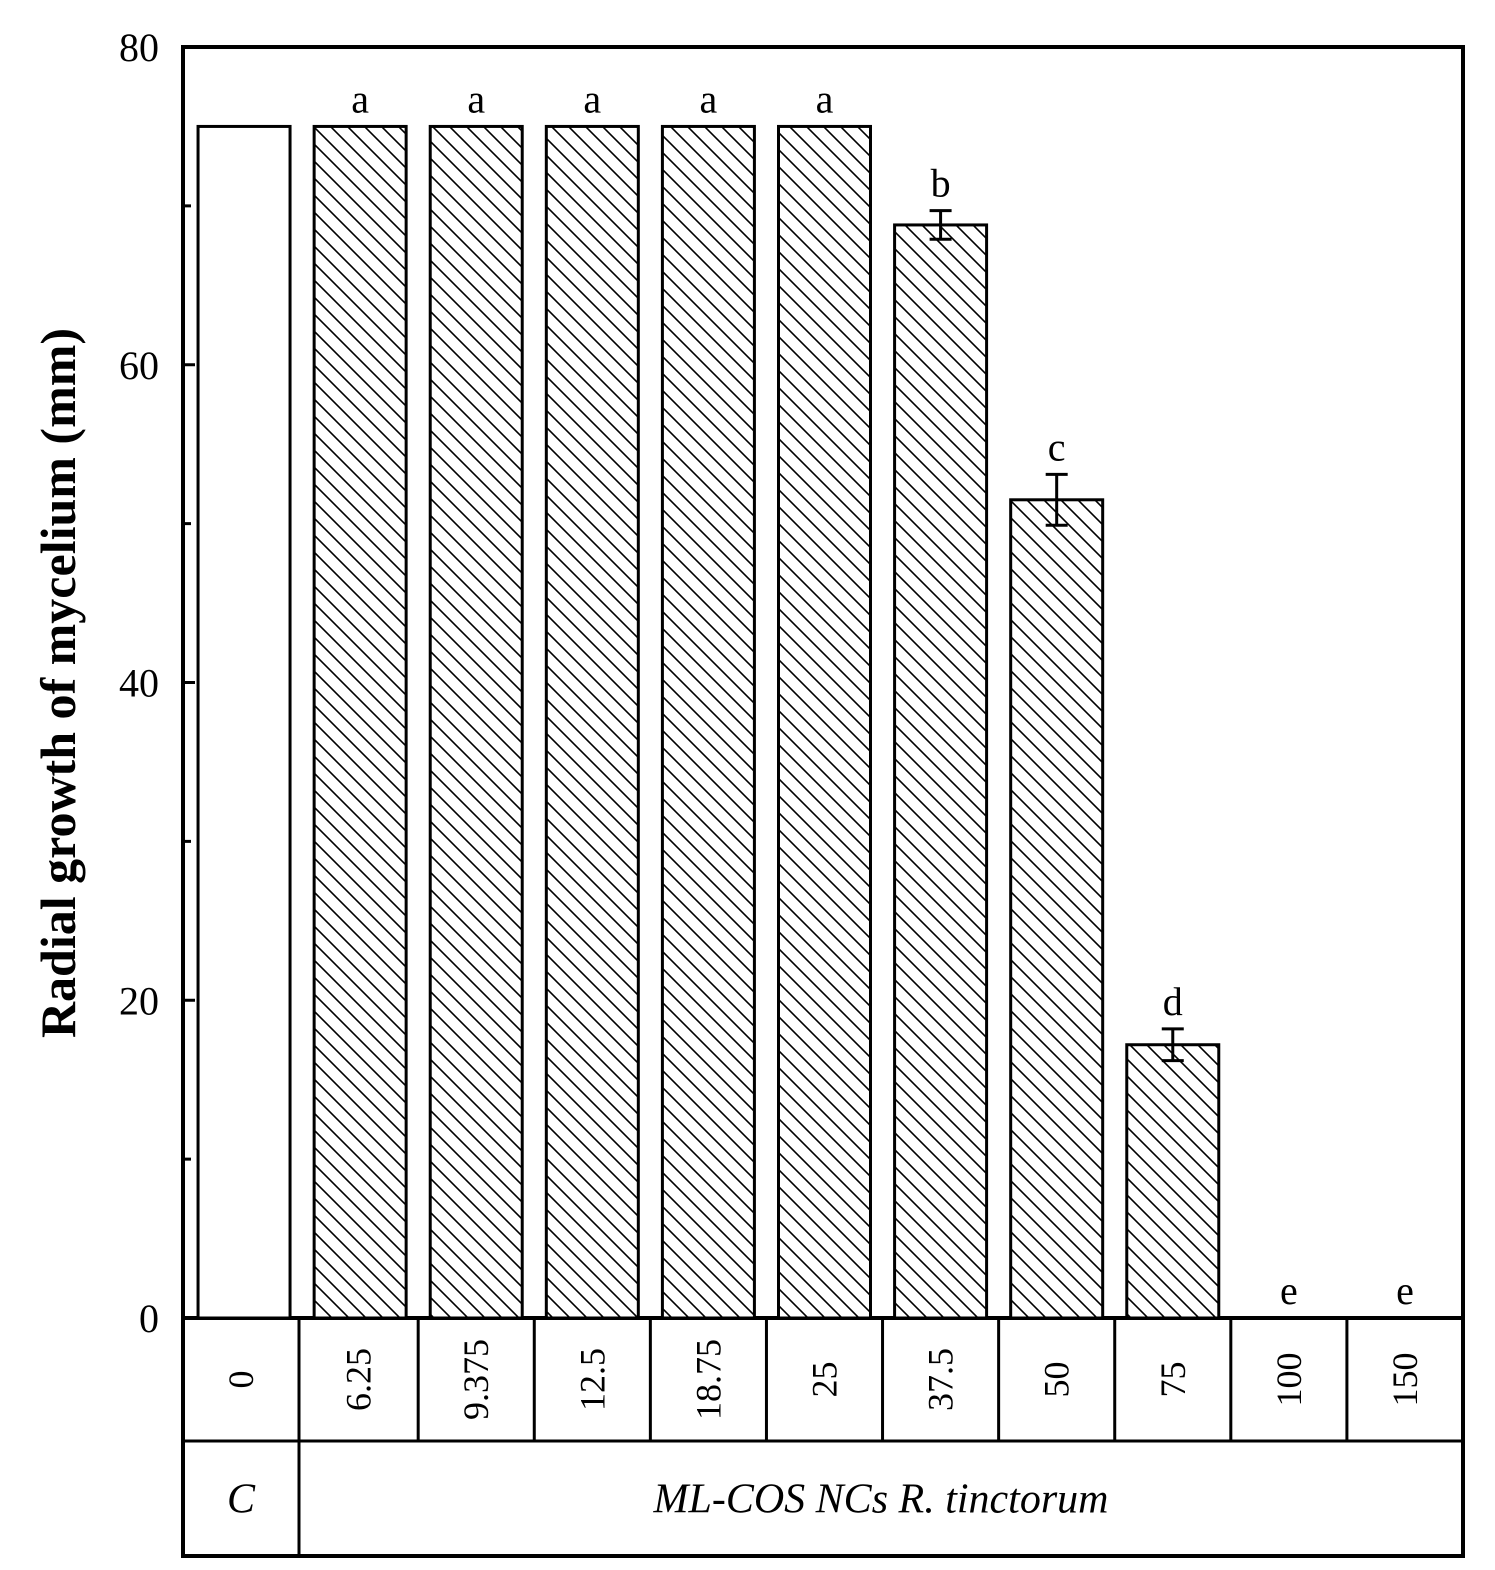 This screenshot has width=1495, height=1570. Describe the element at coordinates (880, 1500) in the screenshot. I see `x-group-label: ML-COS NCs R. tinctorum` at that location.